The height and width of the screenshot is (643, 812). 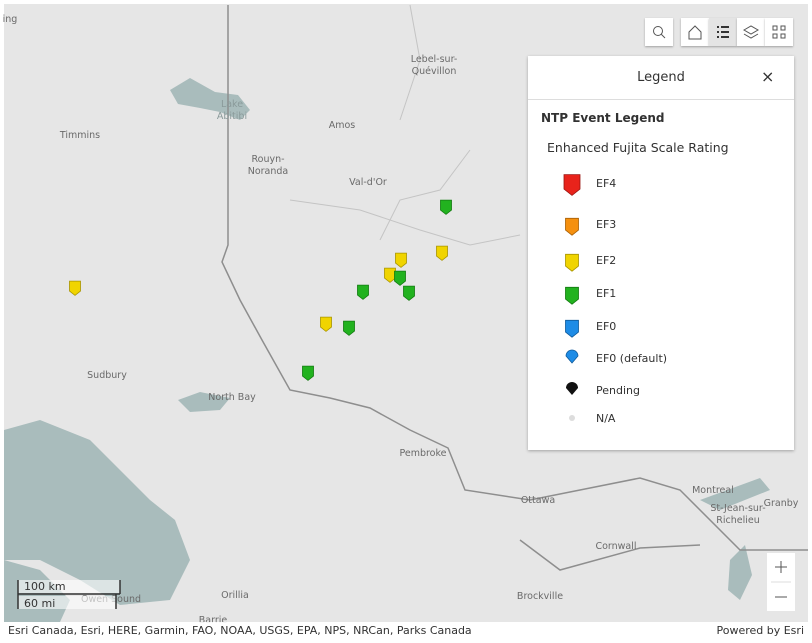 I want to click on search-button, so click(x=659, y=32).